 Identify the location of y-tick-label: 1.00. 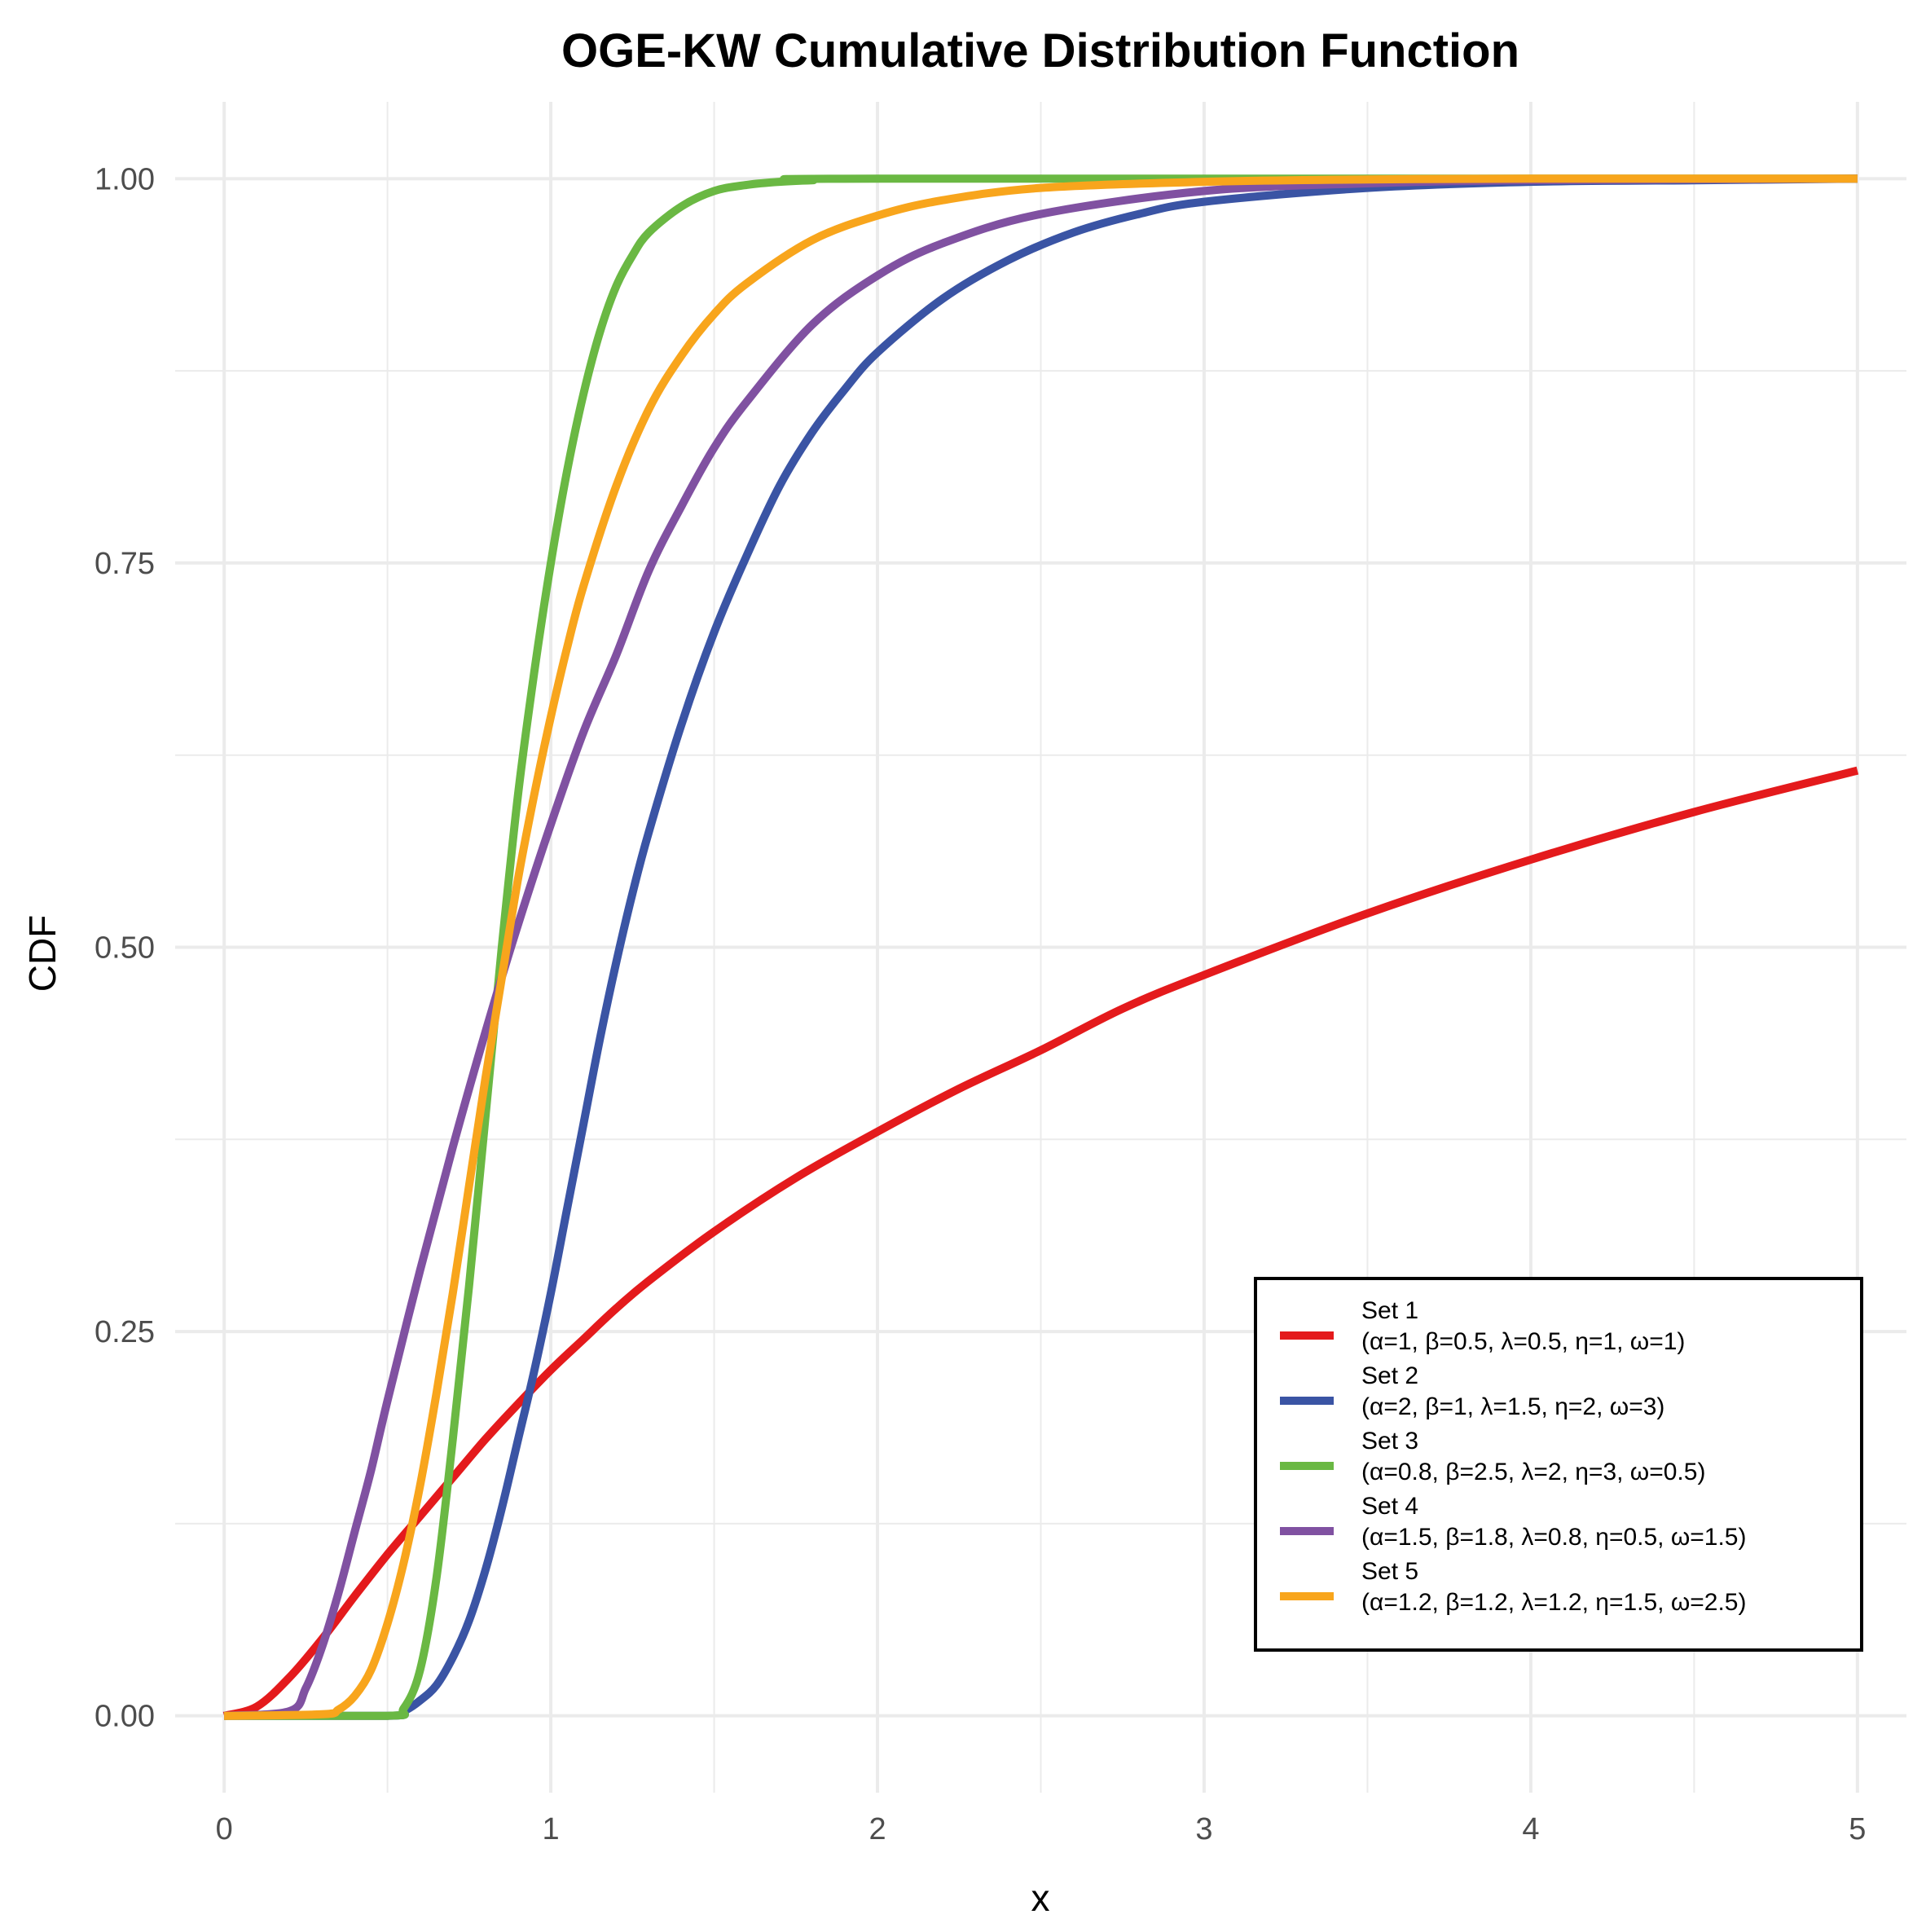
(125, 179).